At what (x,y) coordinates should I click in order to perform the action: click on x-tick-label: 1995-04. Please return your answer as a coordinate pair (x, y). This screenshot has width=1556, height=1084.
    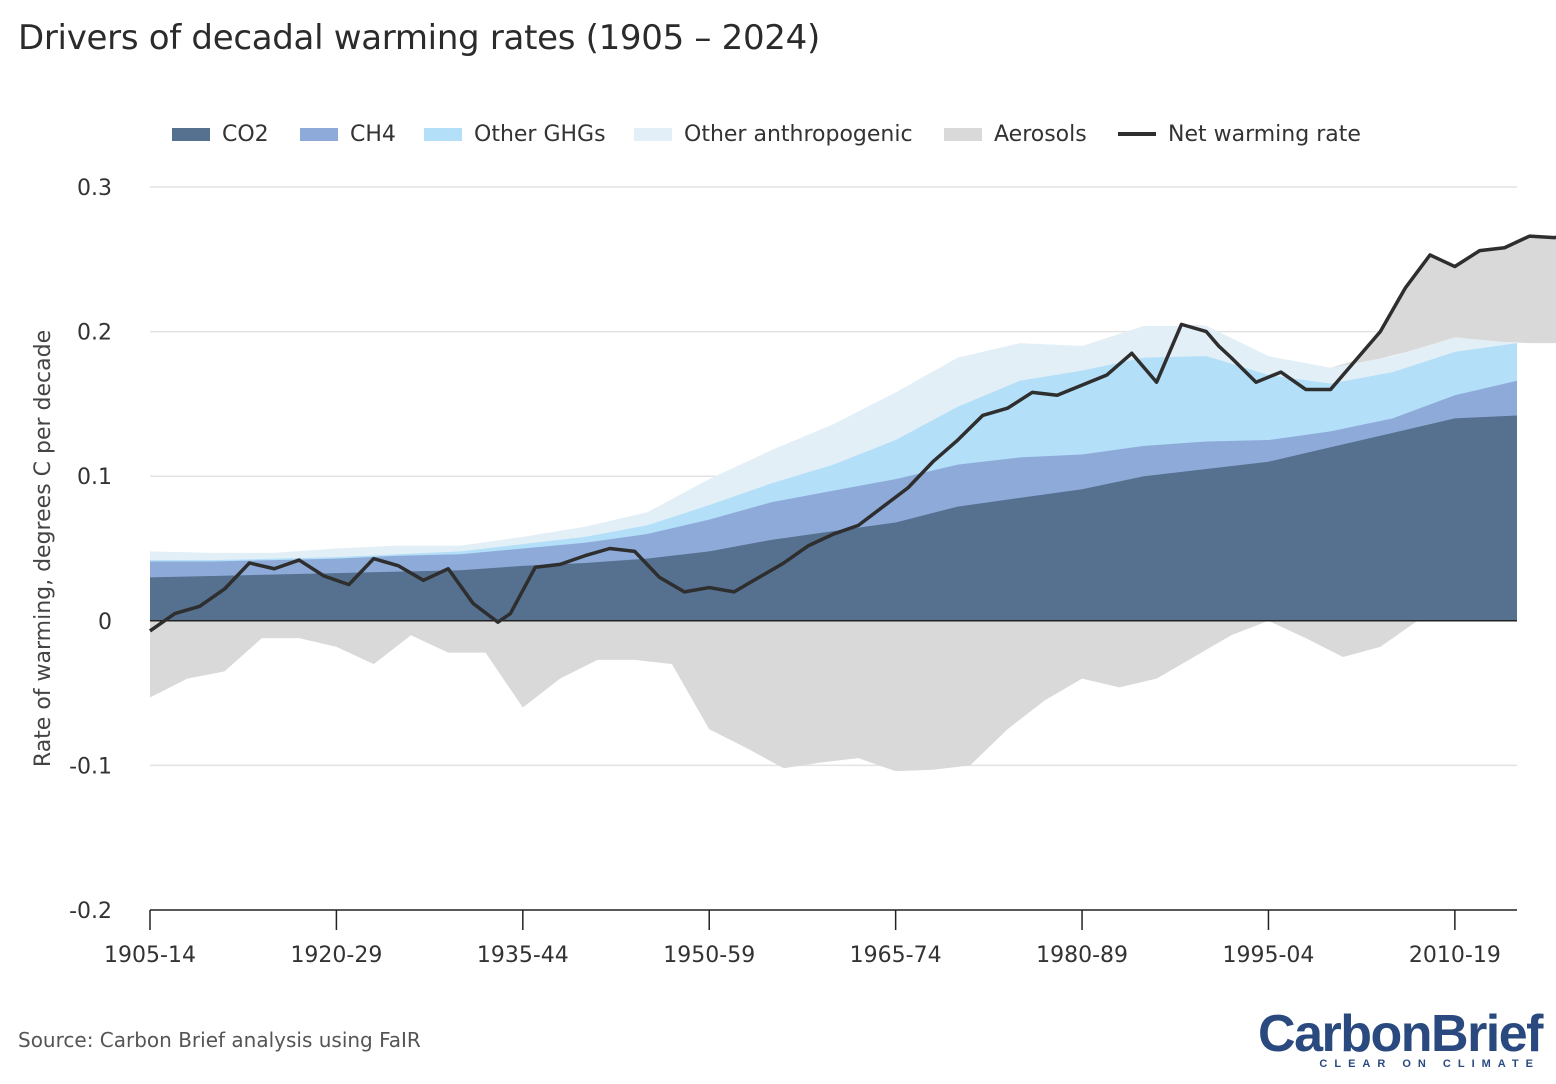
    Looking at the image, I should click on (1268, 955).